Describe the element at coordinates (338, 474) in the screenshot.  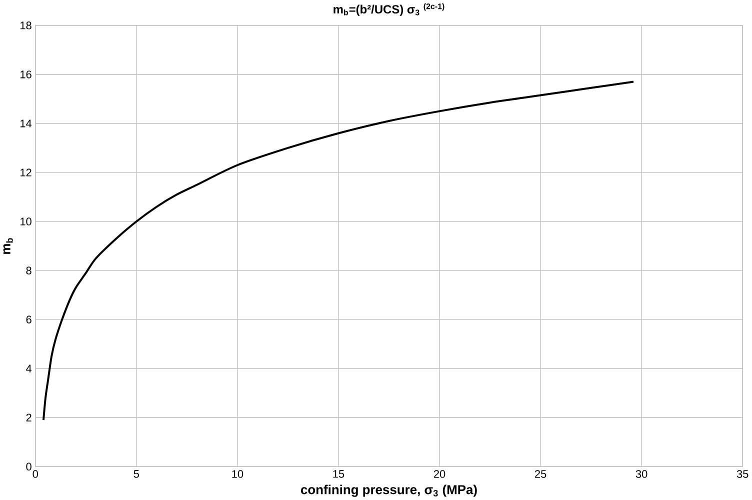
I see `x-tick-label: 15` at that location.